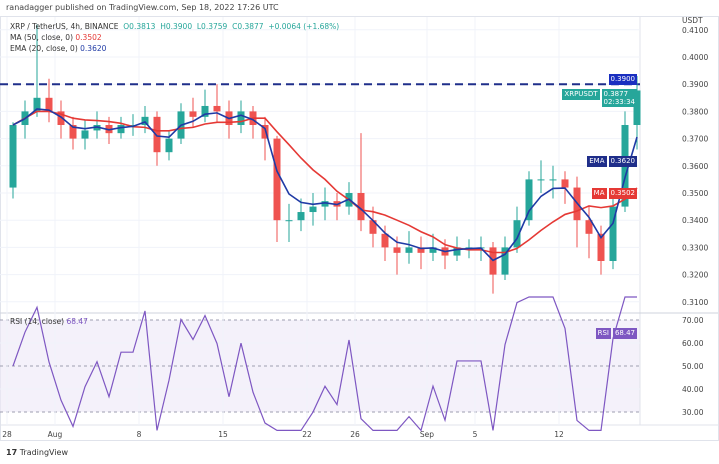 The height and width of the screenshot is (464, 719). What do you see at coordinates (427, 434) in the screenshot?
I see `time-tick-label: Sep` at bounding box center [427, 434].